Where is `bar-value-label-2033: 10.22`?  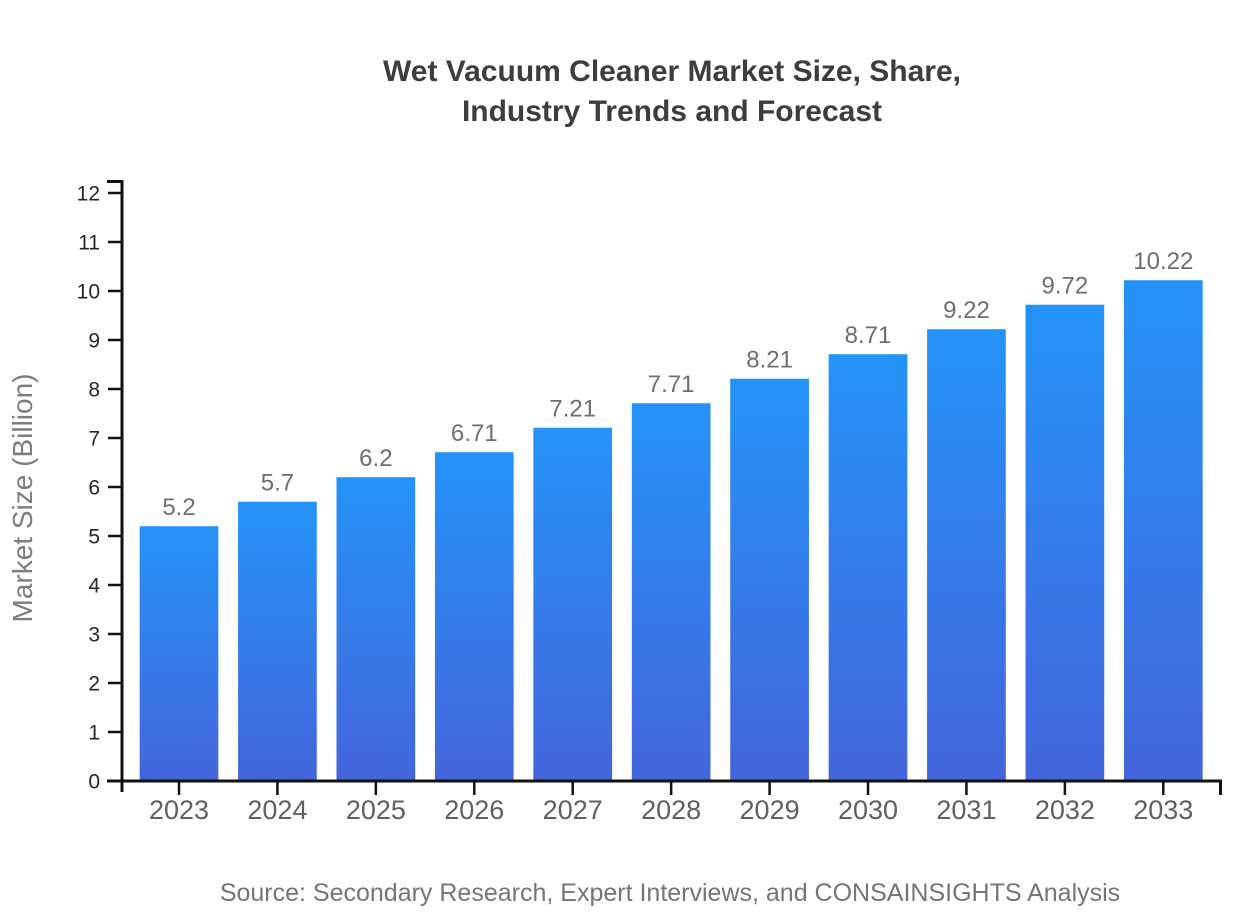 bar-value-label-2033: 10.22 is located at coordinates (1163, 261).